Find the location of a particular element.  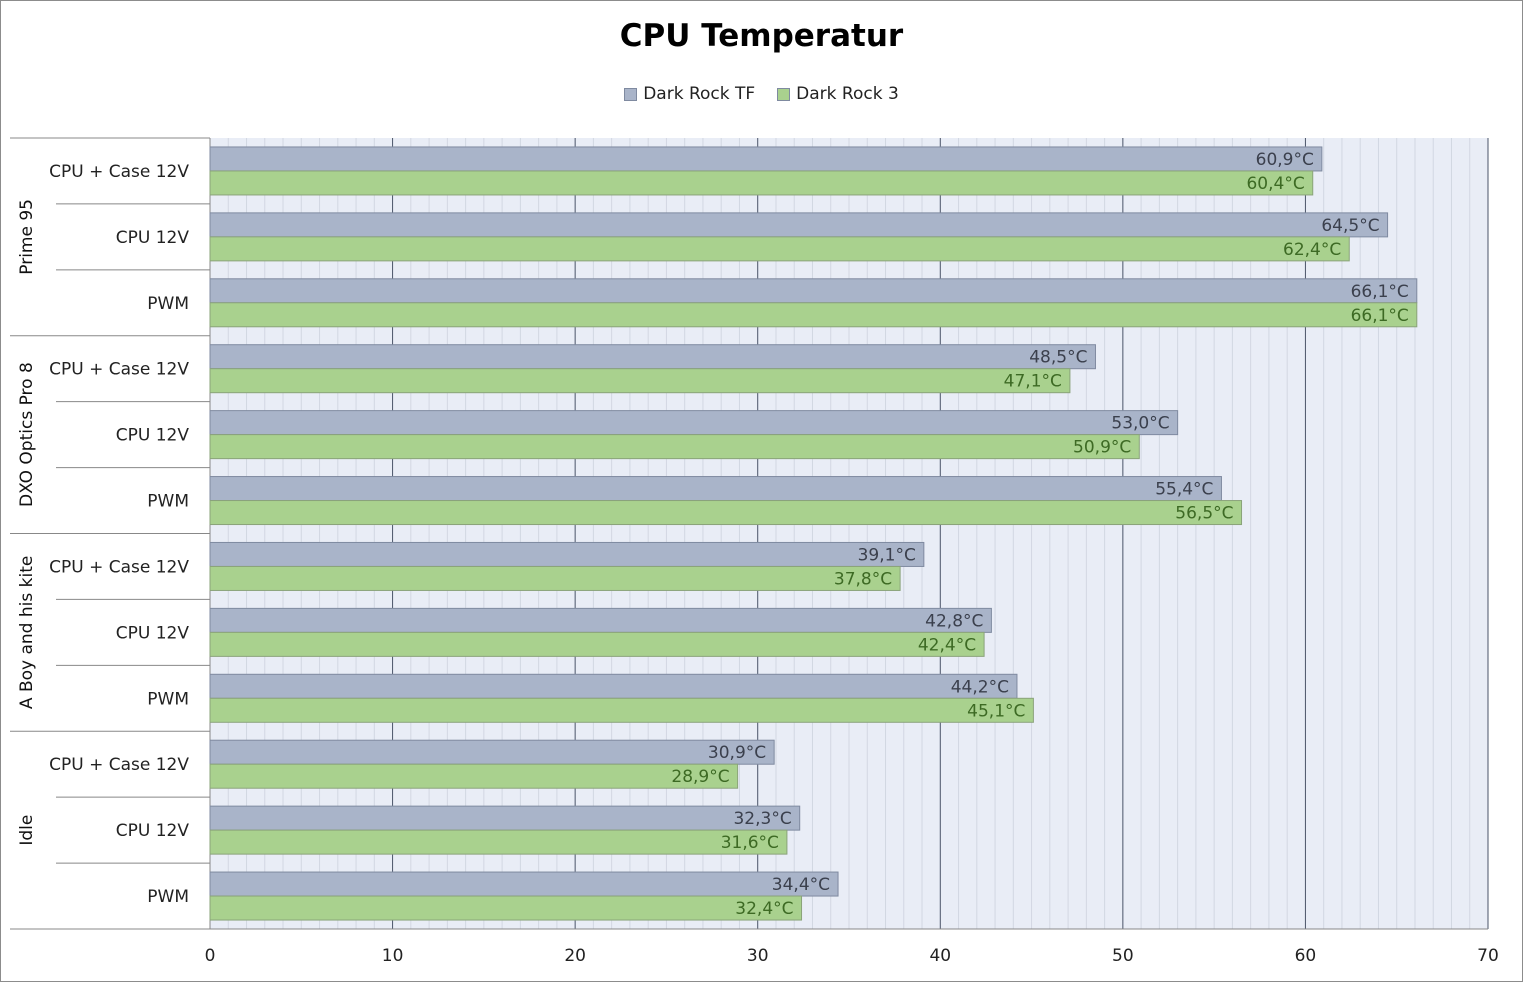

x-tick-label: 50 is located at coordinates (1123, 956).